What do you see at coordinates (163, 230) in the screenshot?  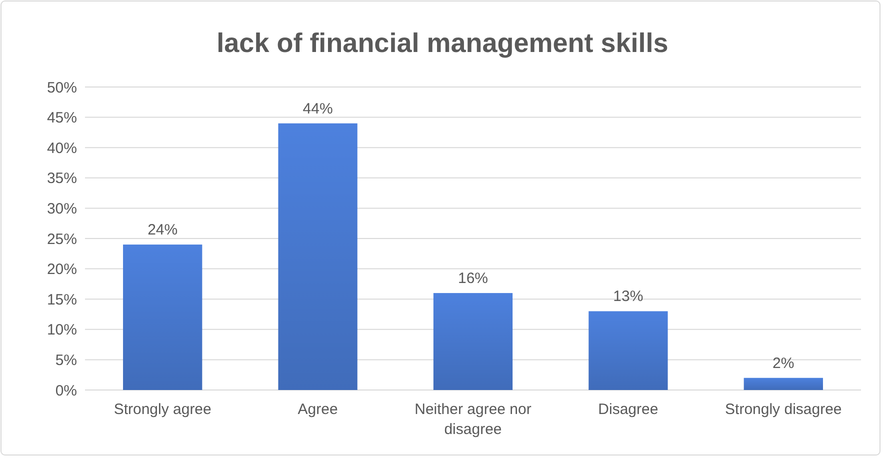 I see `data-label: 24%` at bounding box center [163, 230].